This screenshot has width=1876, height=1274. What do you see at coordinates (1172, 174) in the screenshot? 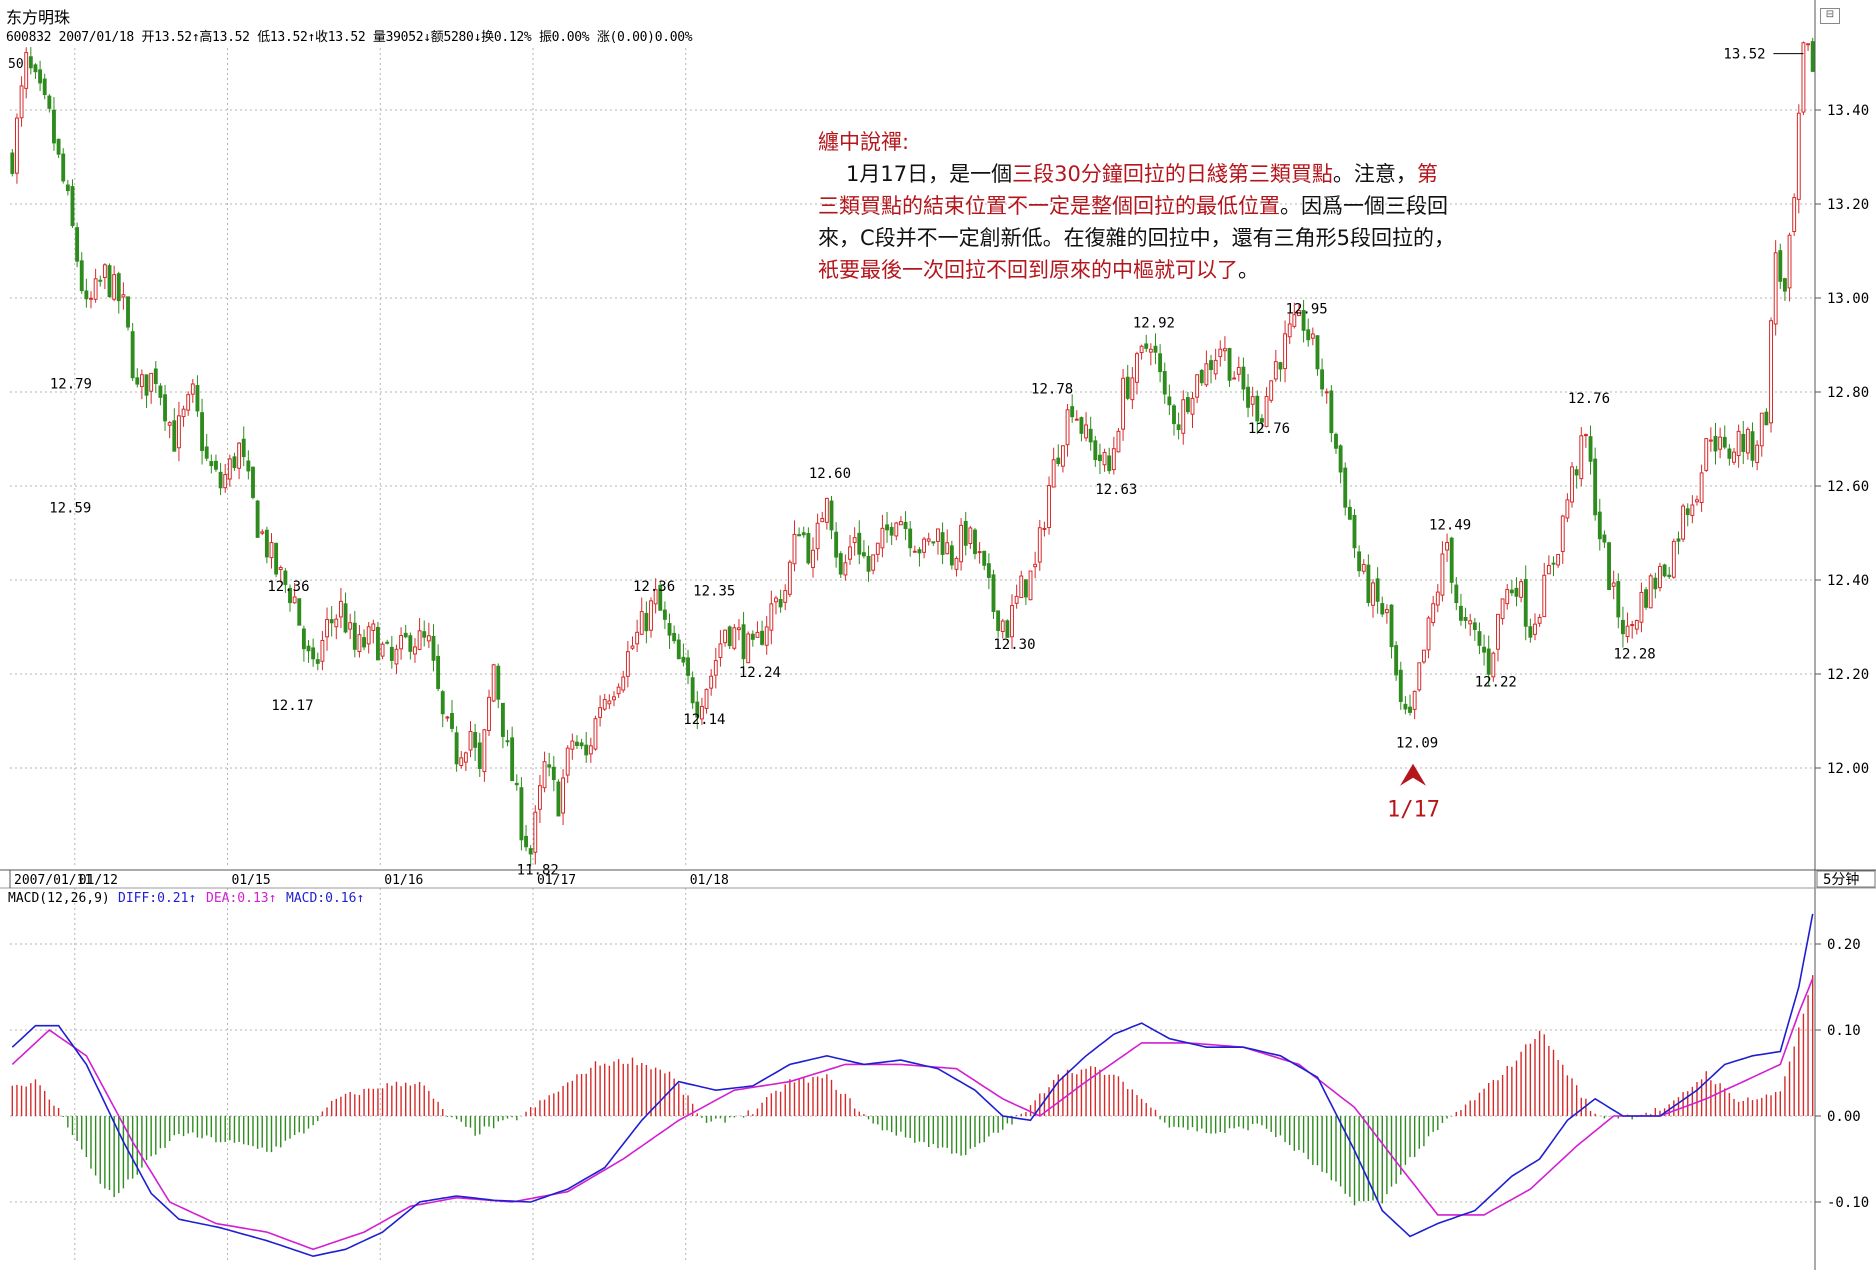
I see `note-highlight-1: 三段30分鐘回拉的日綫第三類買點` at bounding box center [1172, 174].